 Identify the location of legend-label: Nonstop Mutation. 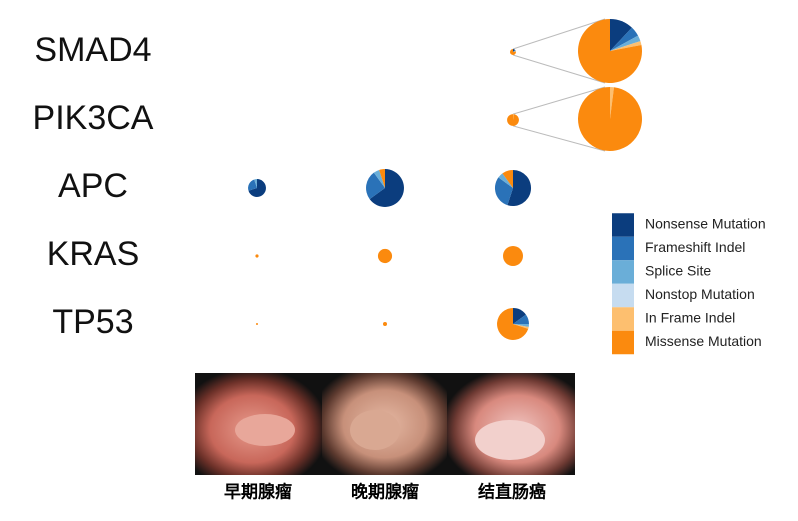
(700, 294).